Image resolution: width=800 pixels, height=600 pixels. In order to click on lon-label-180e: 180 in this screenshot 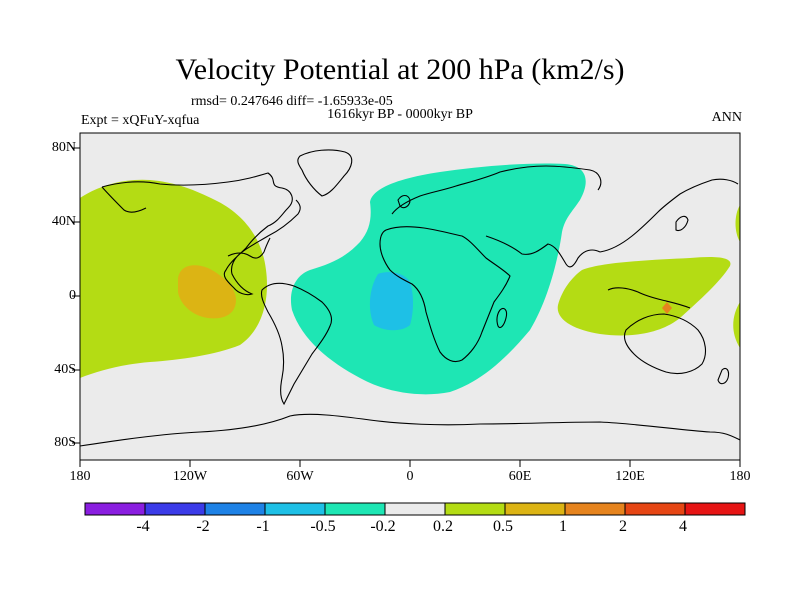, I will do `click(740, 476)`.